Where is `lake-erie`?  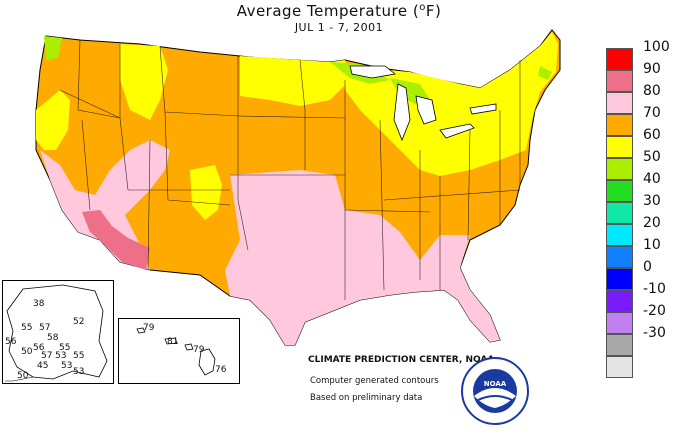 lake-erie is located at coordinates (457, 131).